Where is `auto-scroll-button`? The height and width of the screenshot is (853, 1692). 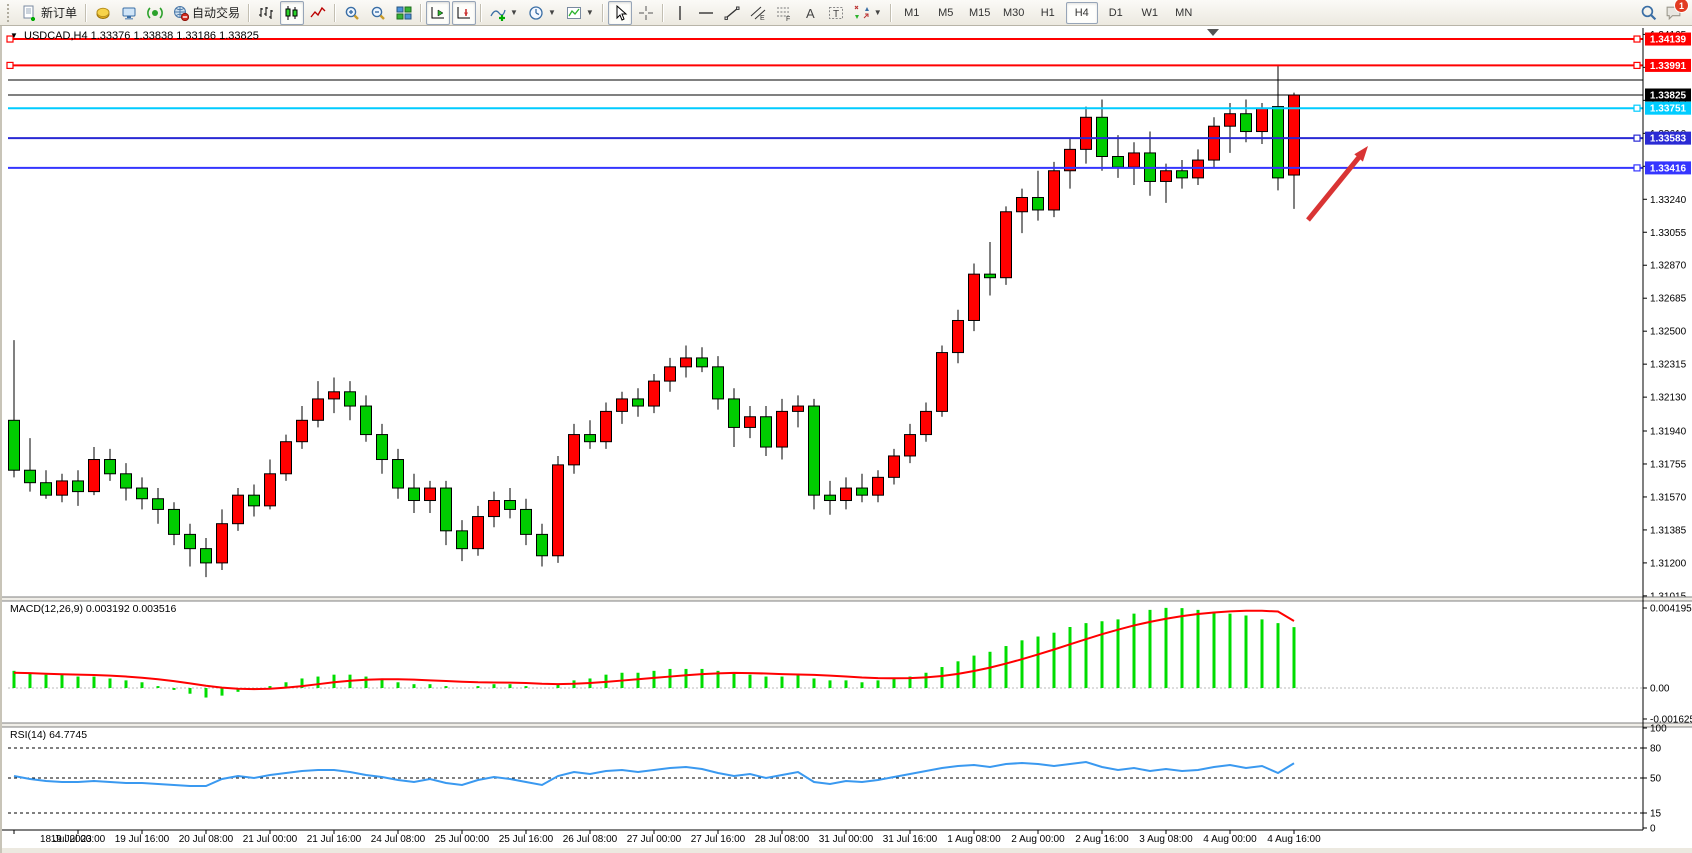 auto-scroll-button is located at coordinates (438, 12).